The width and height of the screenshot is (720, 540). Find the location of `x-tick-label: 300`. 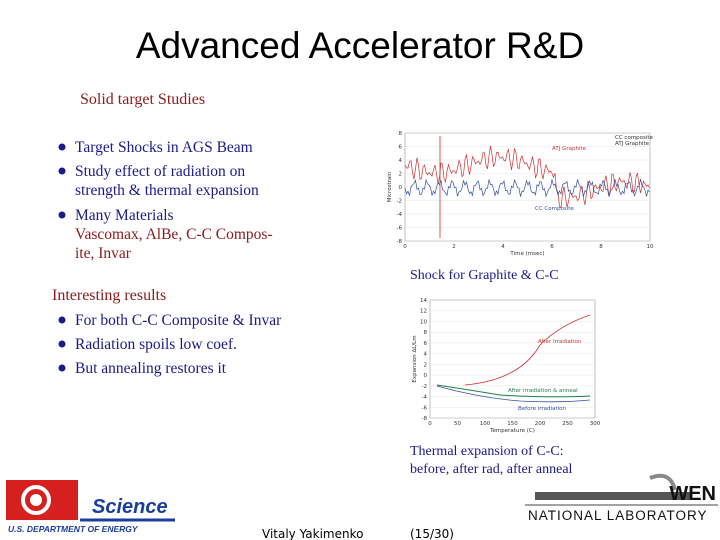

x-tick-label: 300 is located at coordinates (595, 424).